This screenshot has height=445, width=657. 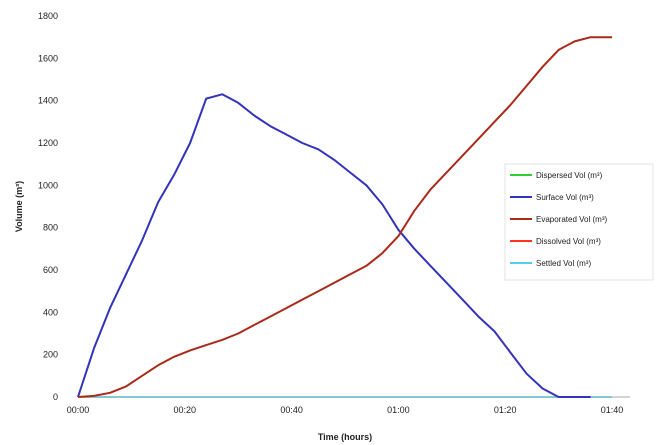 What do you see at coordinates (398, 410) in the screenshot?
I see `x-tick-label: 01:00` at bounding box center [398, 410].